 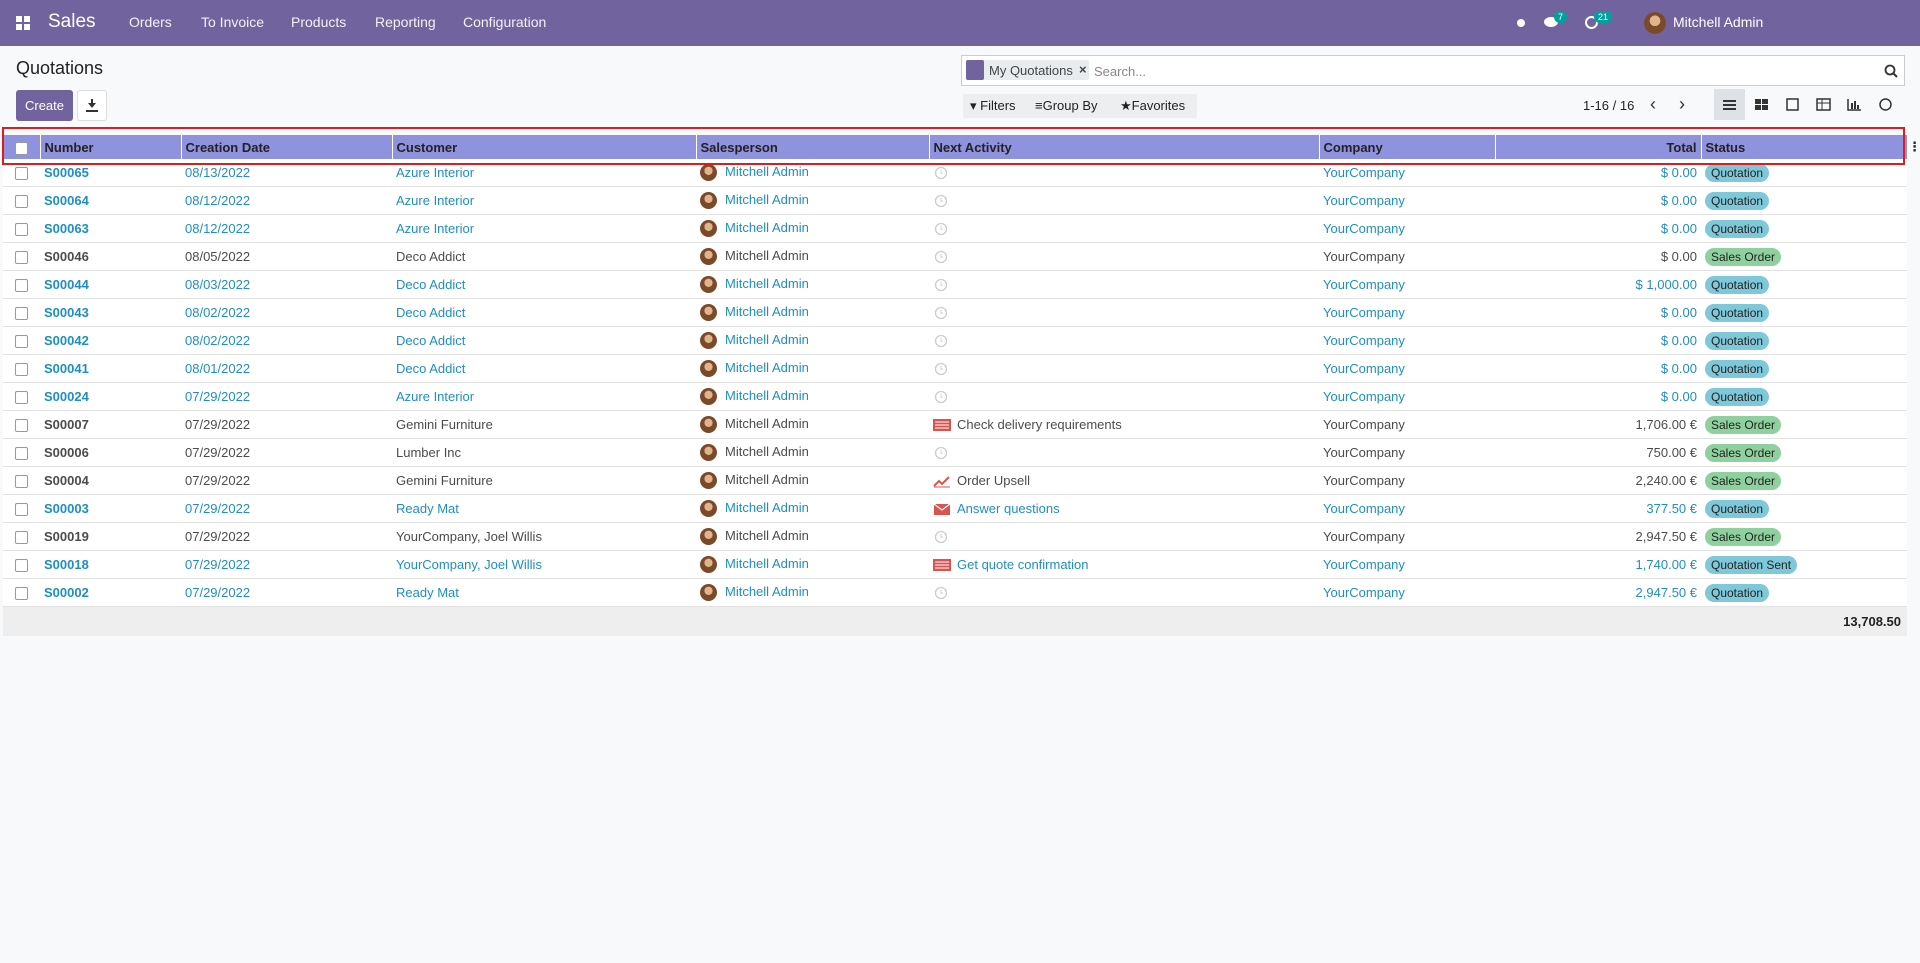 What do you see at coordinates (1792, 104) in the screenshot?
I see `view-calendar` at bounding box center [1792, 104].